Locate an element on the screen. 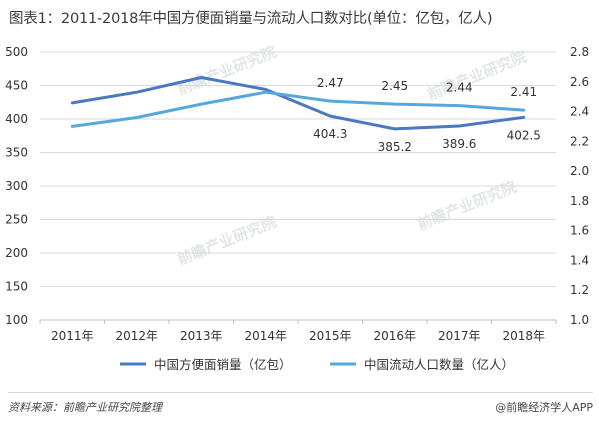 The image size is (599, 425). source-note: 资料来源：前瞻产业研究院整理 is located at coordinates (85, 407).